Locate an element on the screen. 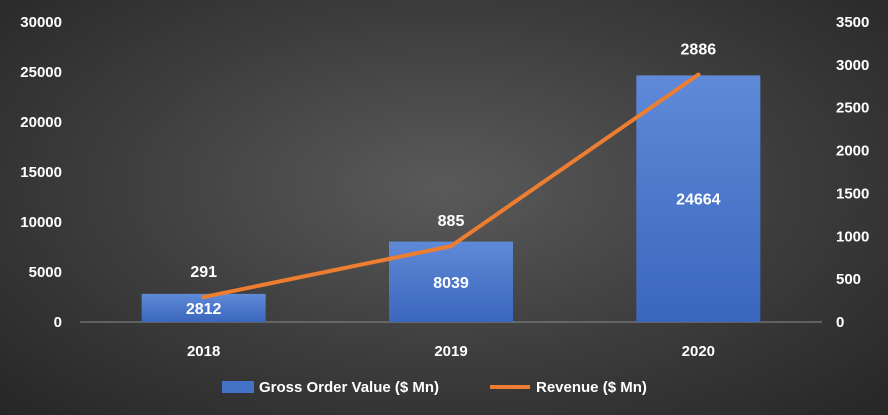 This screenshot has width=888, height=415. left-tick-label: 30000 is located at coordinates (41, 22).